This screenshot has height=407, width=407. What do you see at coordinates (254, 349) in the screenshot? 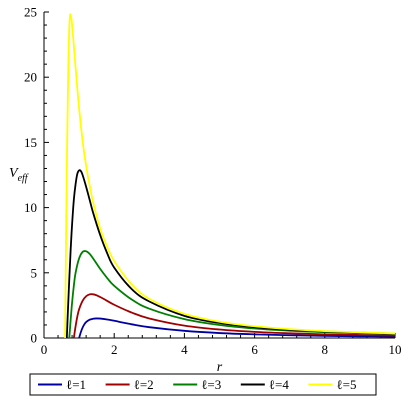
I see `x-tick-label: 6` at bounding box center [254, 349].